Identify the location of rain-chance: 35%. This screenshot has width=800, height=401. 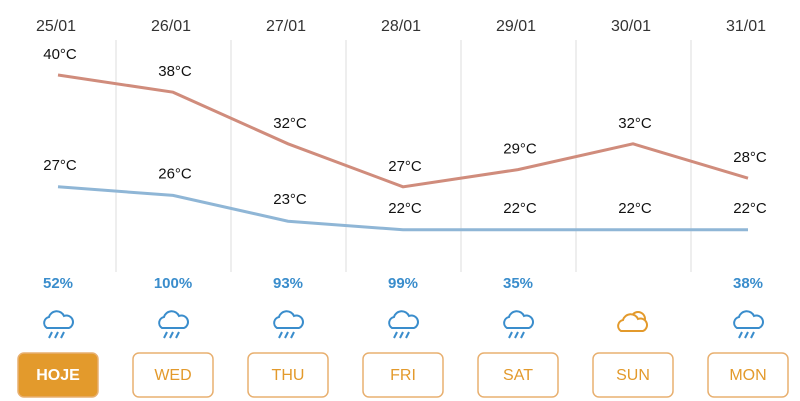
(518, 283).